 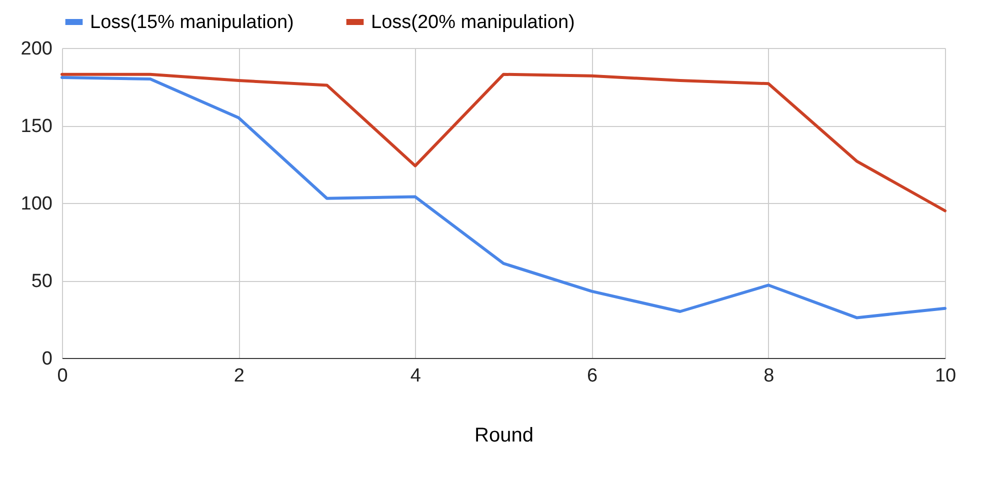 I want to click on y-tick-label: 150, so click(x=36, y=126).